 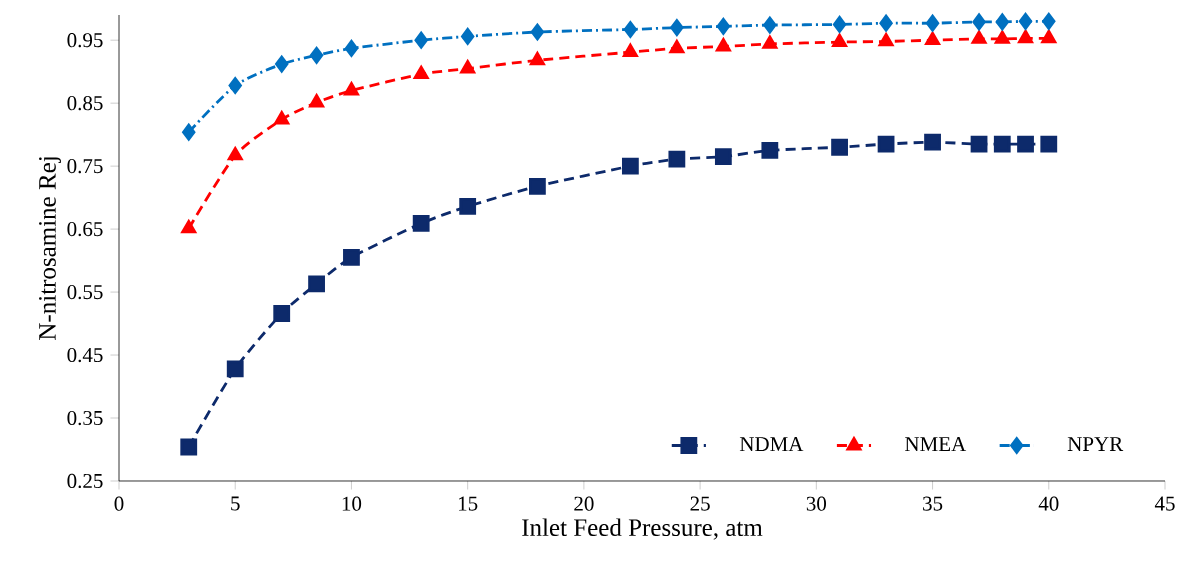 I want to click on y-tick-label: 0.35, so click(x=85, y=418).